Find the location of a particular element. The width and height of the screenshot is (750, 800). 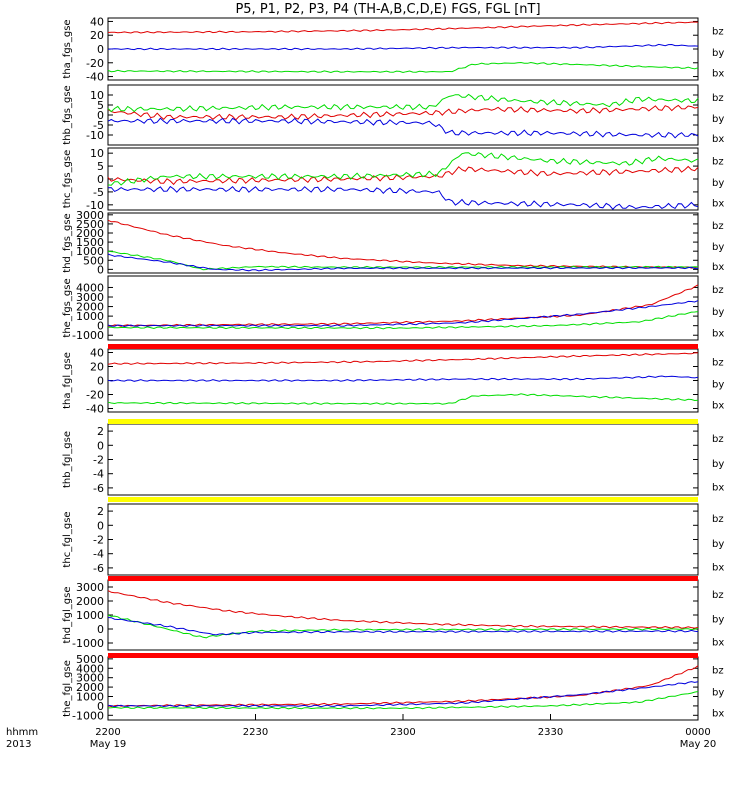

x-tick-date: May 20 is located at coordinates (698, 744).